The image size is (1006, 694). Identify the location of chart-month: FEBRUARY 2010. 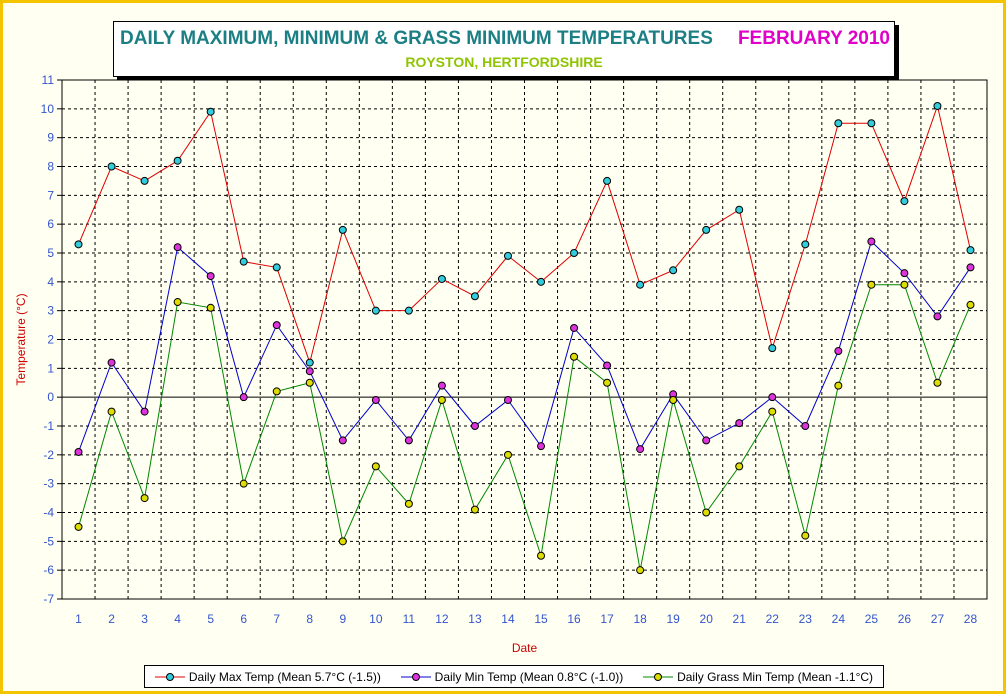
(813, 38).